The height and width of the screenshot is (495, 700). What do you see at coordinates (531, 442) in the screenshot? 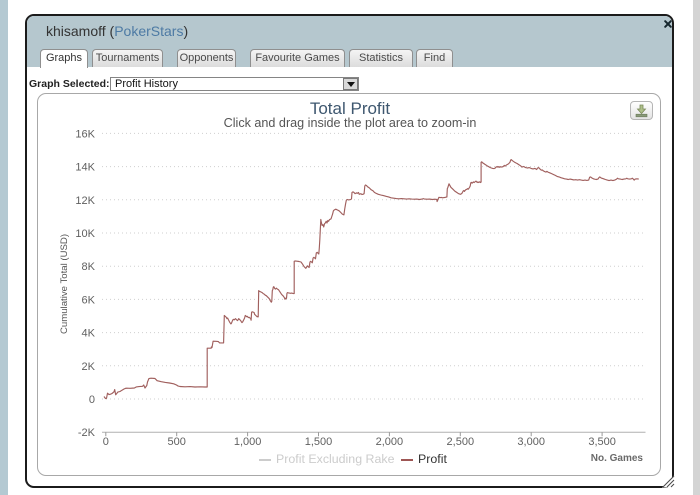
I see `svg-text: 3,000` at bounding box center [531, 442].